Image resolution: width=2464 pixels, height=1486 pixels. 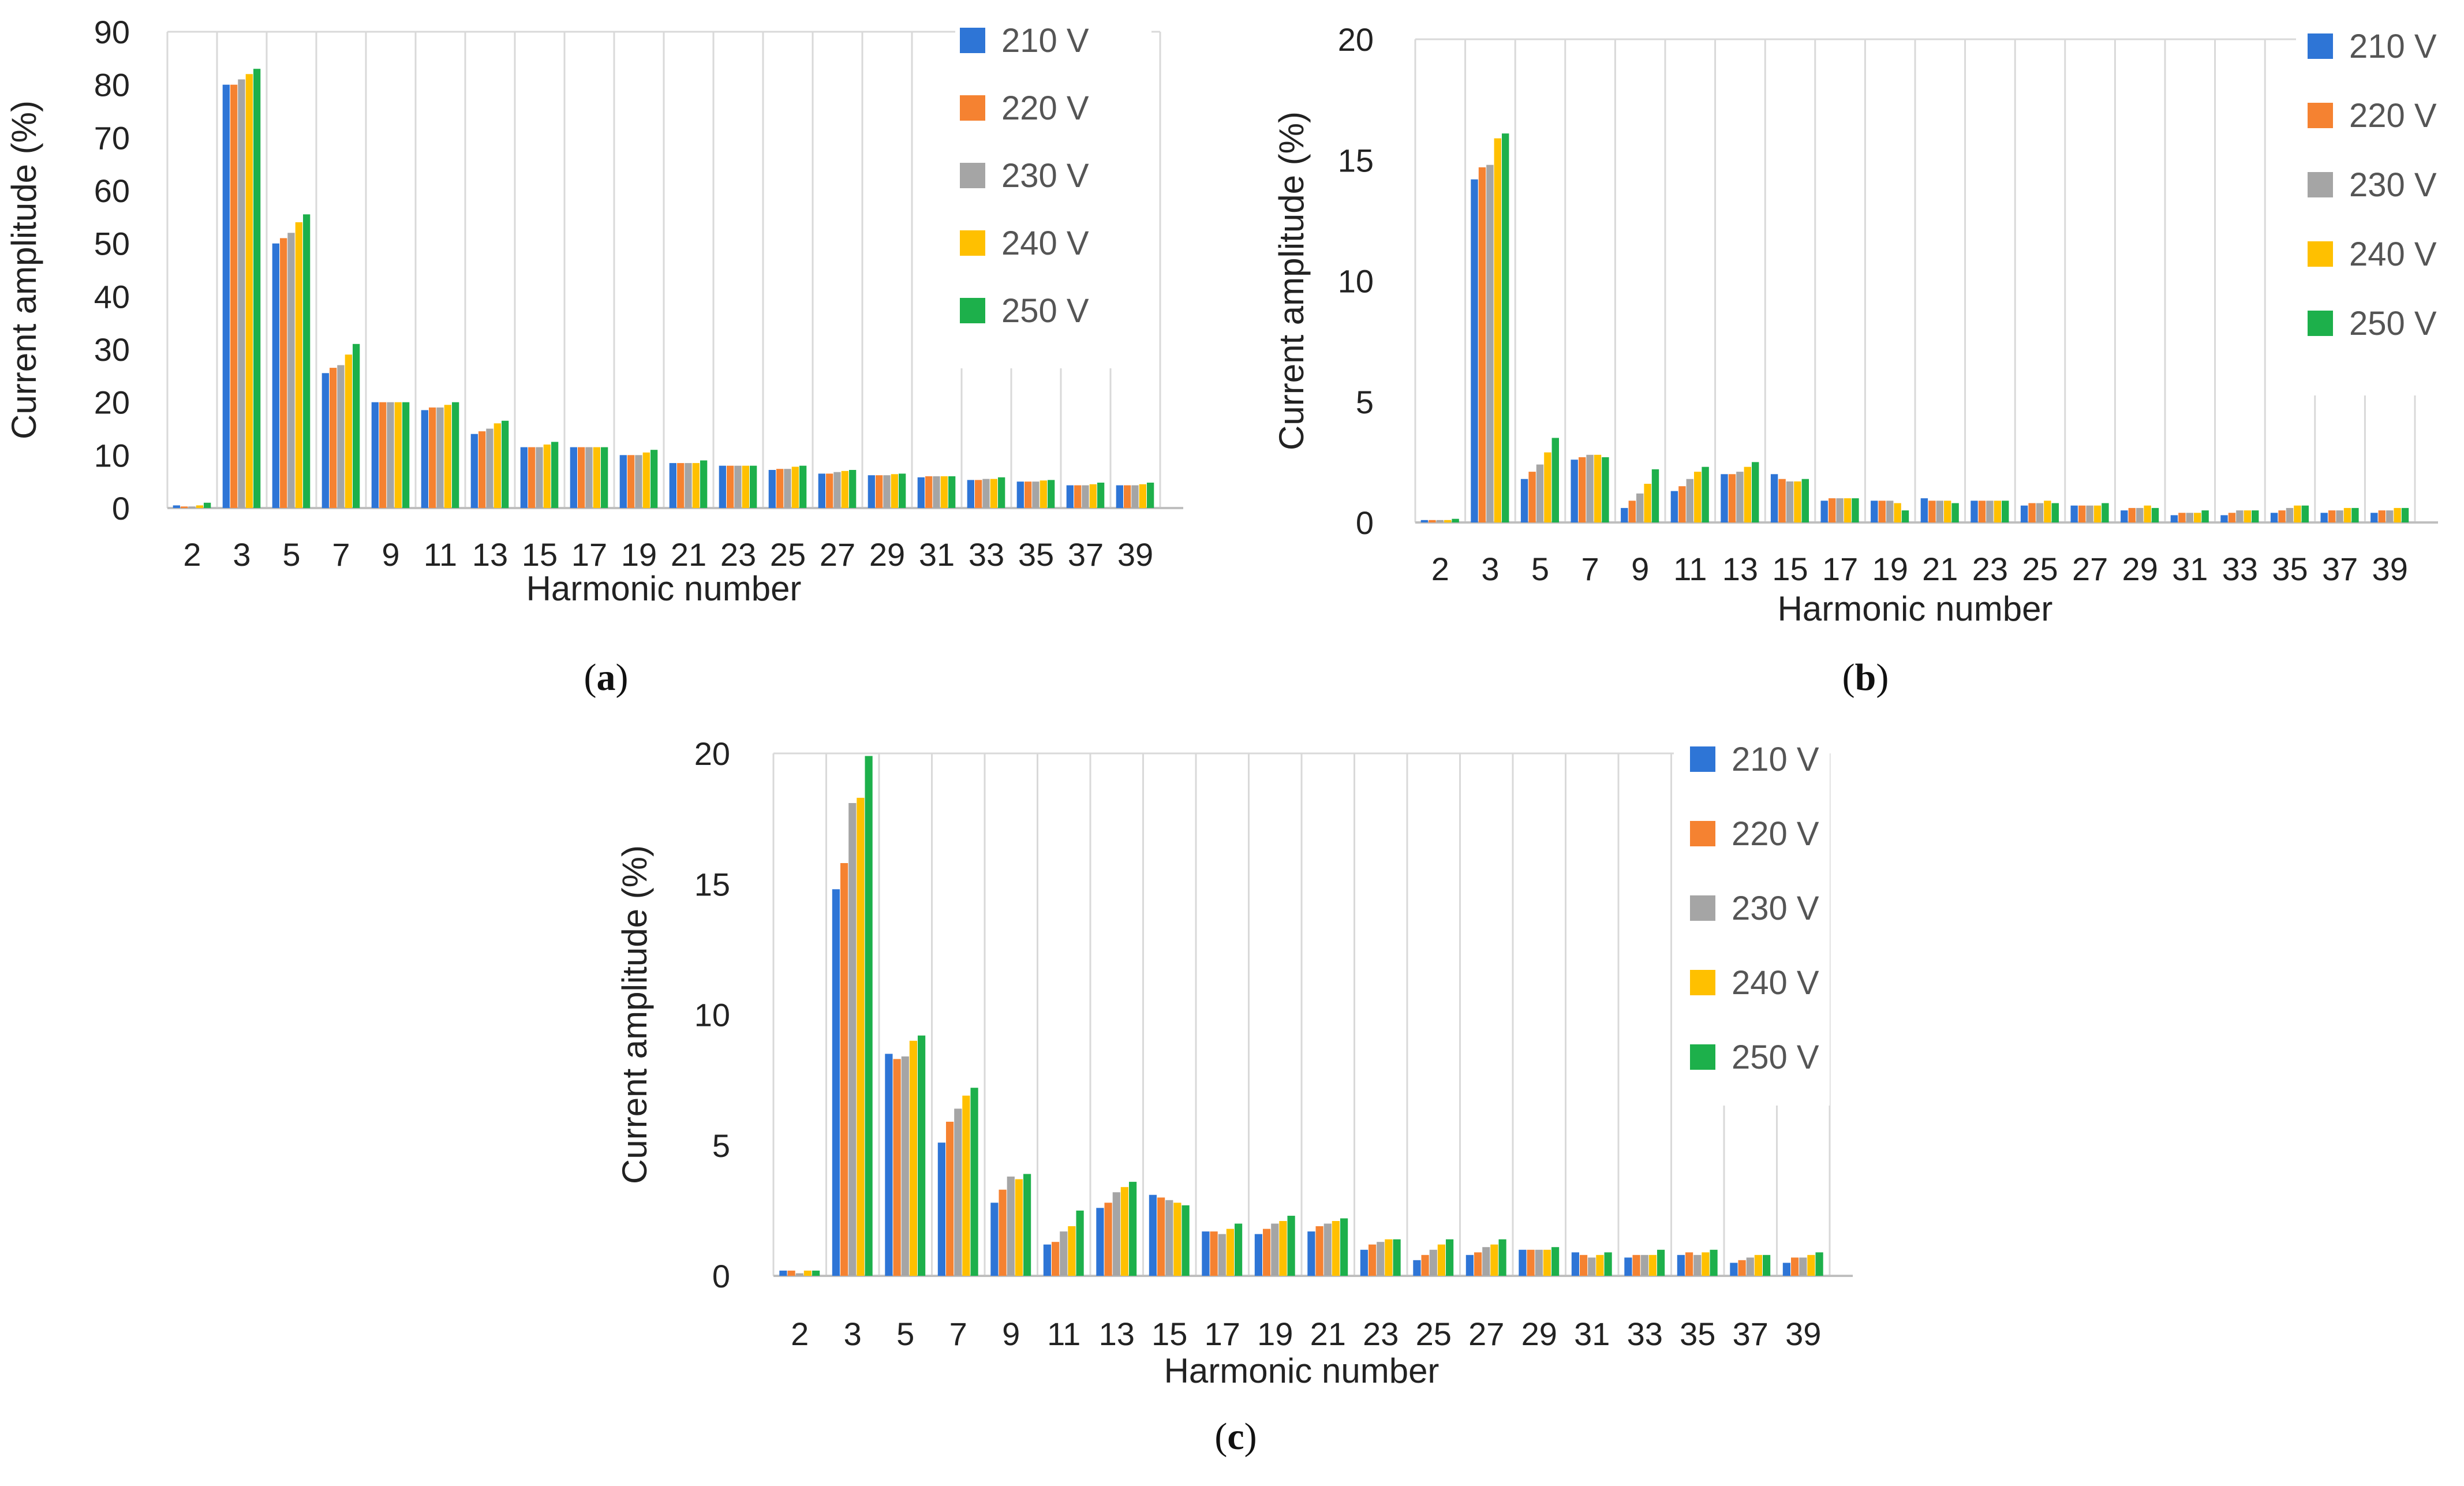 I want to click on bar-c-240V-h19, so click(x=1283, y=1248).